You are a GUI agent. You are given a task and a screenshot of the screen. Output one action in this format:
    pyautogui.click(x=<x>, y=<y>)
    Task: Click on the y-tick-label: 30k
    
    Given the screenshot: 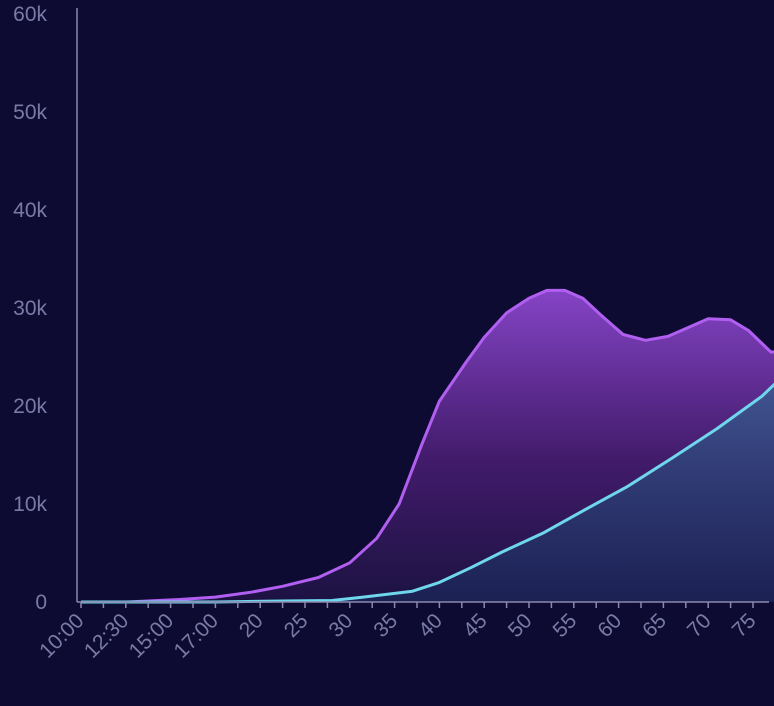 What is the action you would take?
    pyautogui.click(x=30, y=308)
    